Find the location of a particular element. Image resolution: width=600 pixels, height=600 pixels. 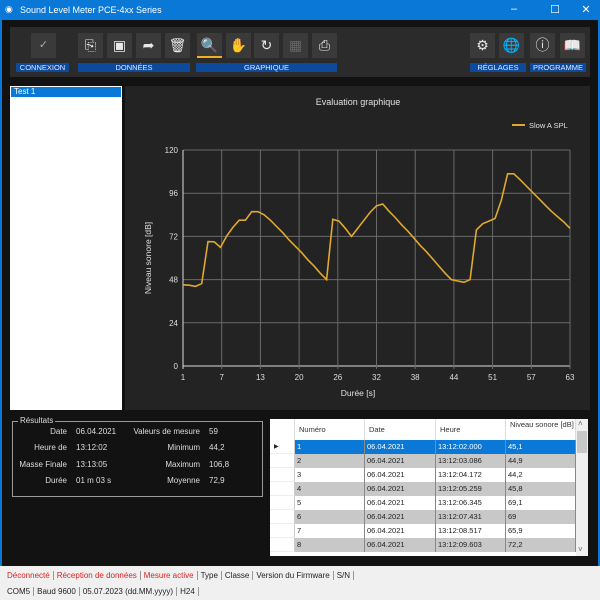

table-row: 7 06.04.2021 13:12:08.517 65,9 is located at coordinates (423, 531).